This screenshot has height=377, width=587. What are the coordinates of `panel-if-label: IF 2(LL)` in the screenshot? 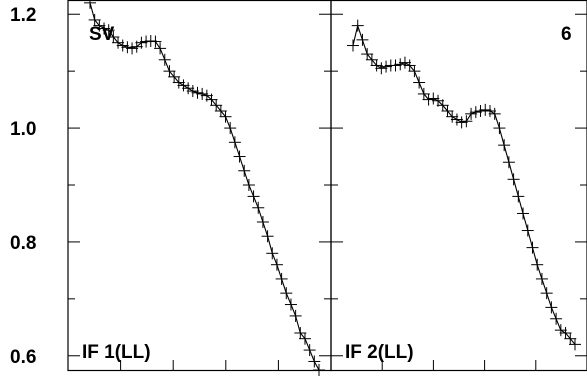 It's located at (379, 352).